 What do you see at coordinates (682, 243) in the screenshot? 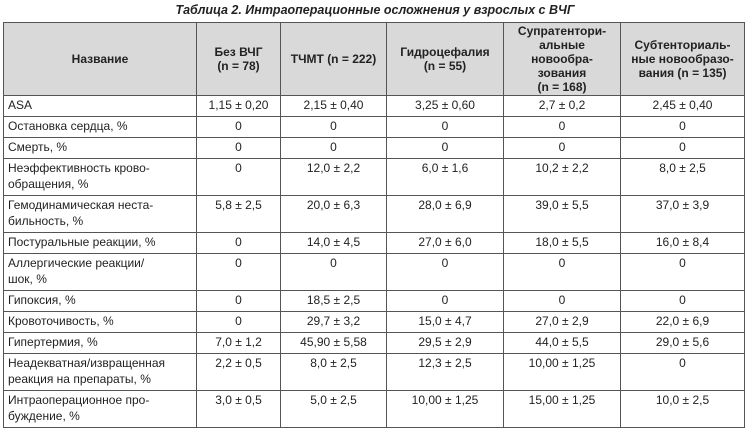
I see `table-cell: 16,0 ± 8,4` at bounding box center [682, 243].